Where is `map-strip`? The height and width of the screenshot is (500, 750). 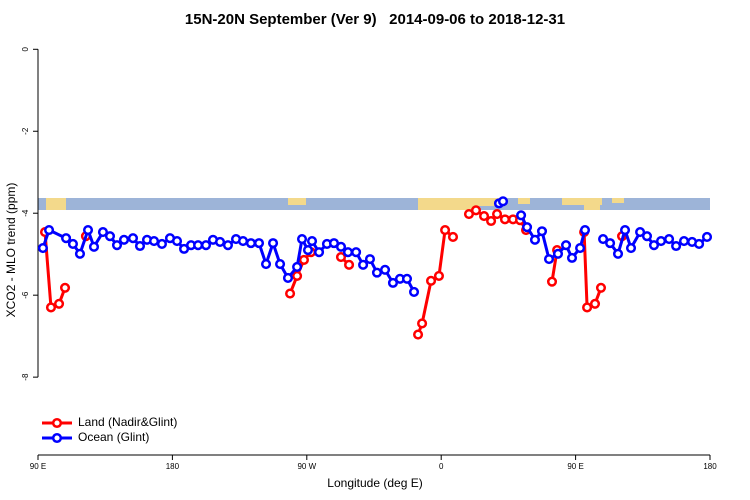 map-strip is located at coordinates (374, 204).